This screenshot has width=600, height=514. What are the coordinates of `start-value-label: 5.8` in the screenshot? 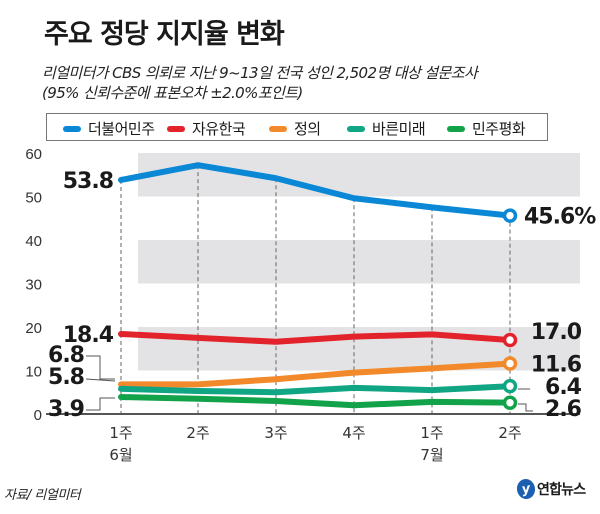 It's located at (66, 377).